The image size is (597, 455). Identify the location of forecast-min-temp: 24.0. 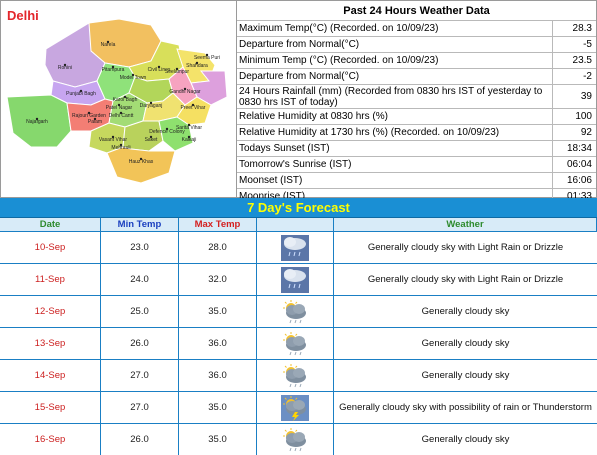
(140, 279).